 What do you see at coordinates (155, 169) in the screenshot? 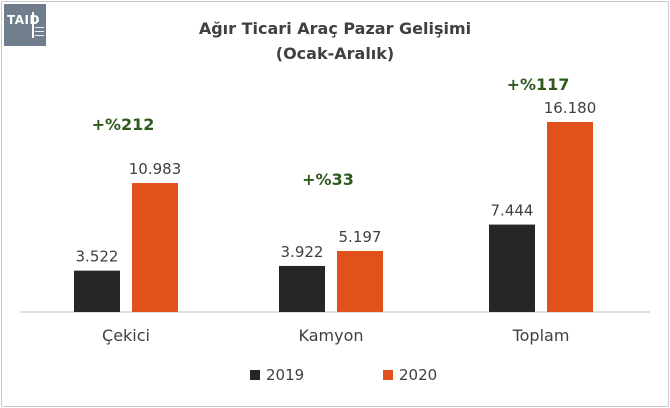
I see `data-label-2020-0: 10.983` at bounding box center [155, 169].